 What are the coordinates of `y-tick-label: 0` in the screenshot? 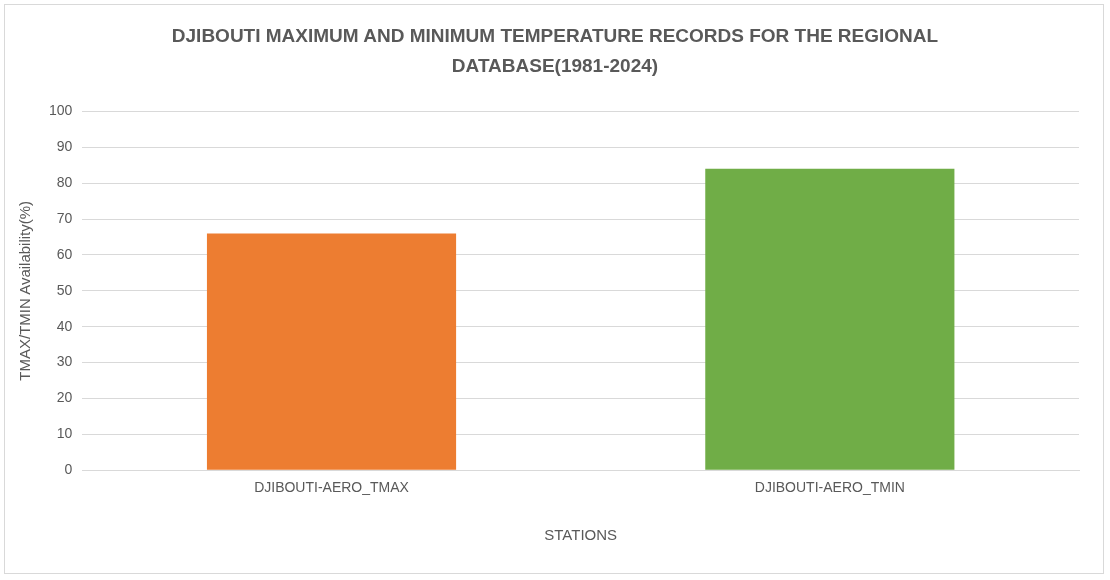 It's located at (68, 469).